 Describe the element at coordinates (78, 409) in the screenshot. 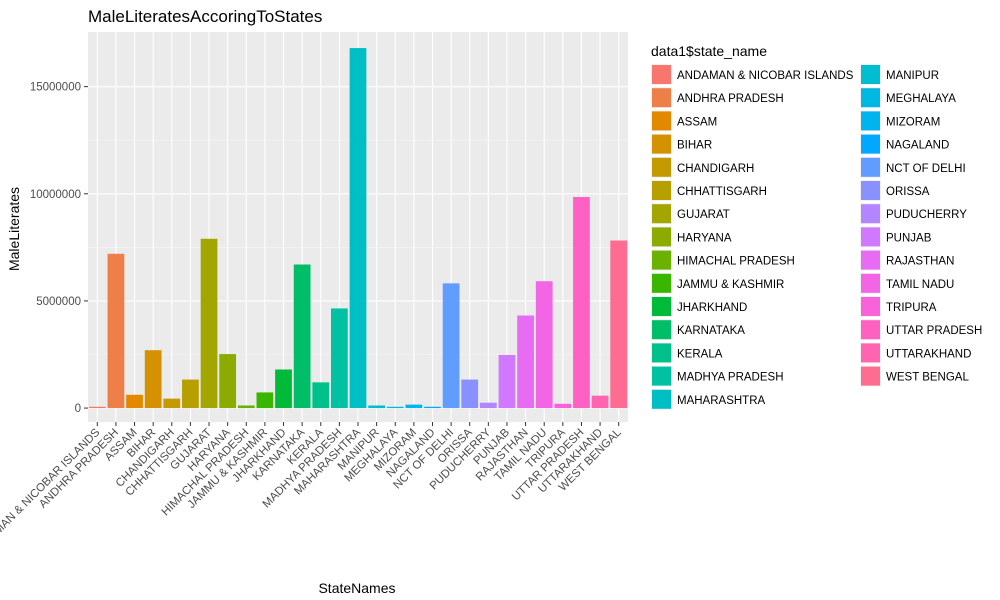

I see `y-tick-label: 0` at that location.